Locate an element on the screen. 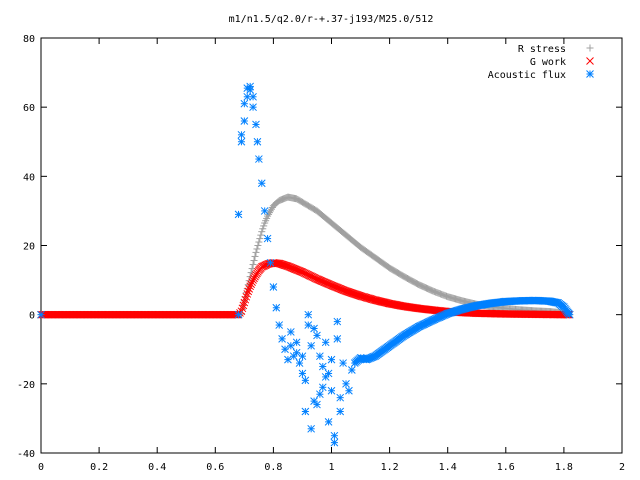 The image size is (640, 480). x-tick-label: 0.2 is located at coordinates (99, 467).